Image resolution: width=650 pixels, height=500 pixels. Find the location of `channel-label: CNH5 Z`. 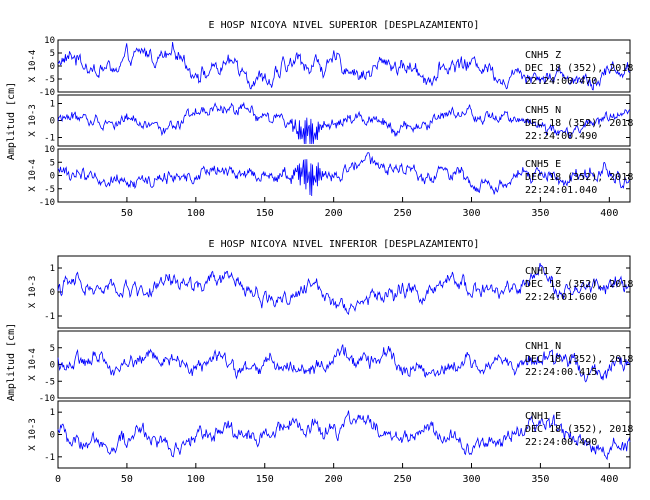

channel-label: CNH5 Z is located at coordinates (543, 55).